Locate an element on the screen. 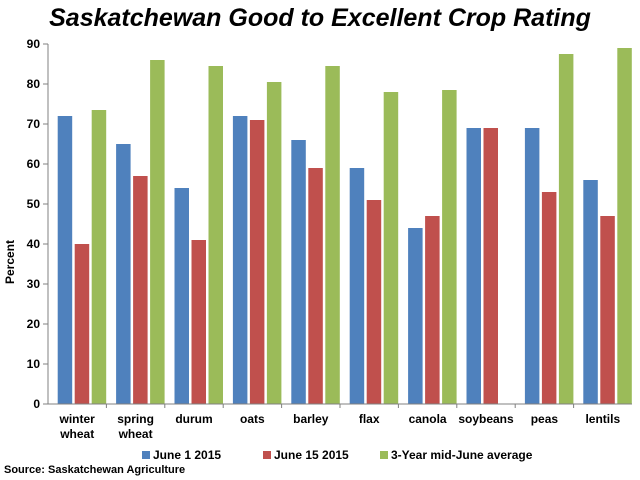 This screenshot has width=640, height=480. y-tick-label: 10 is located at coordinates (34, 364).